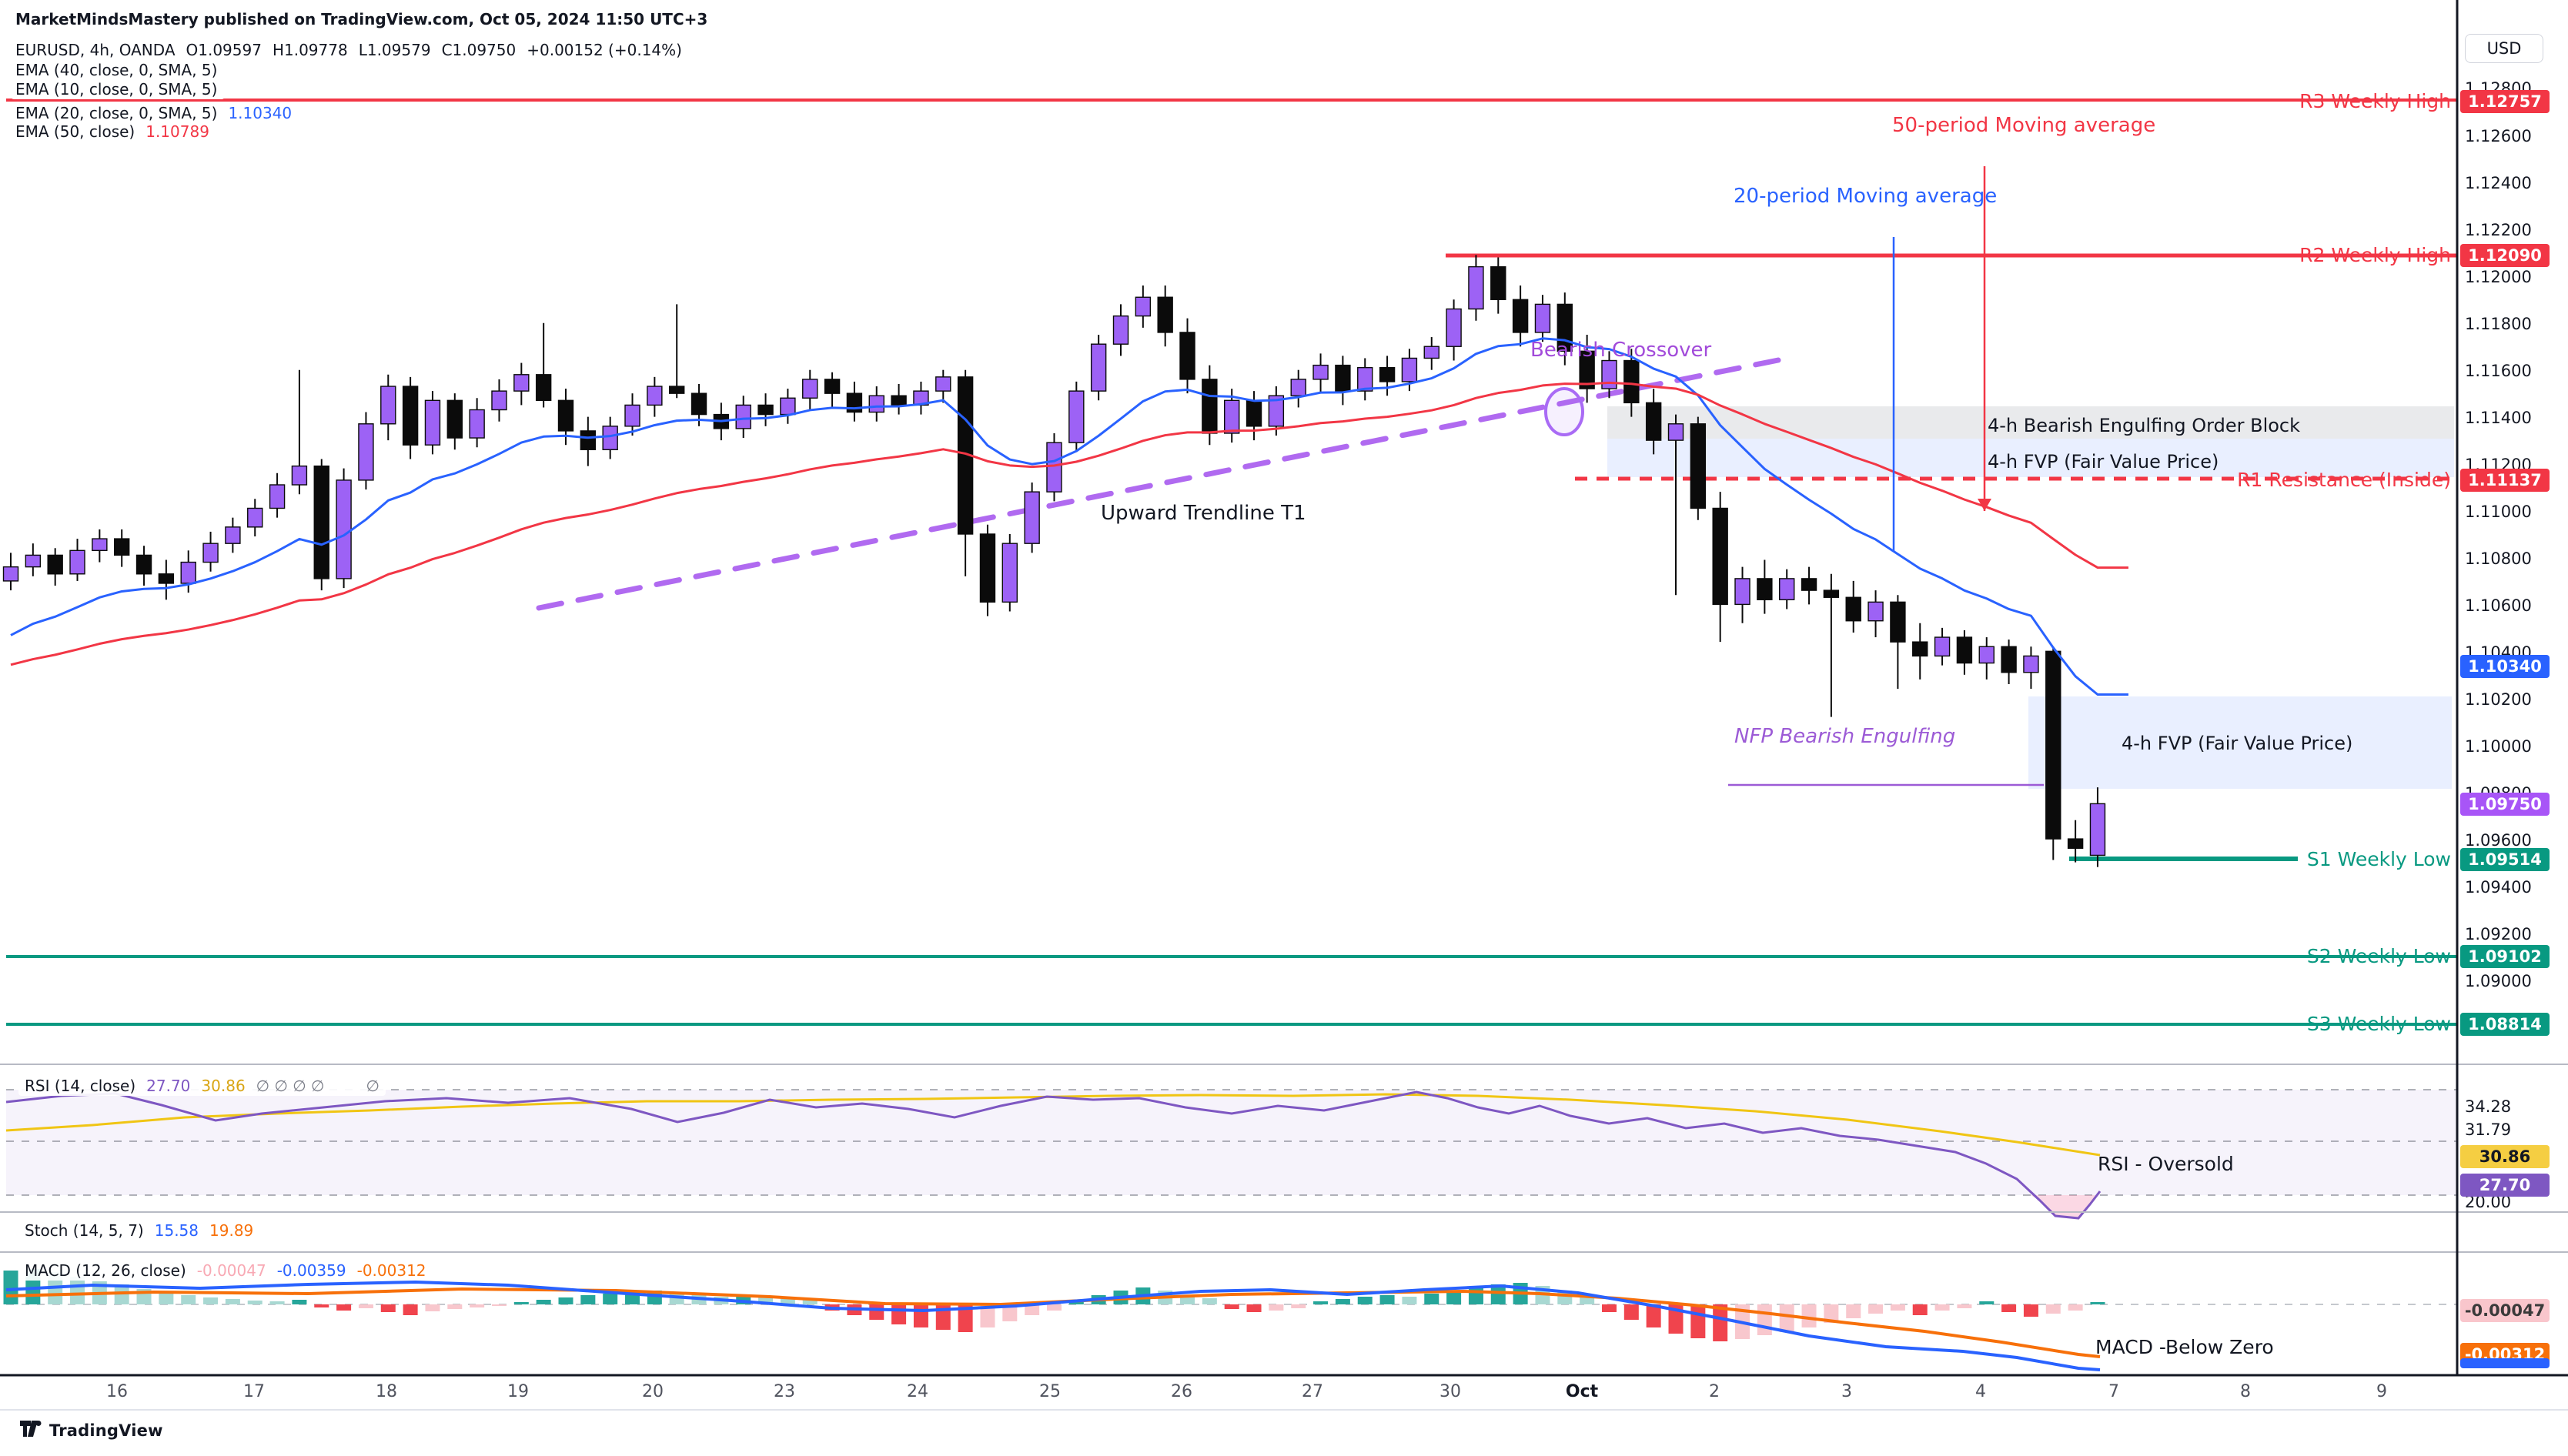 The image size is (2568, 1456). I want to click on ohlc-open: O1.09597, so click(224, 50).